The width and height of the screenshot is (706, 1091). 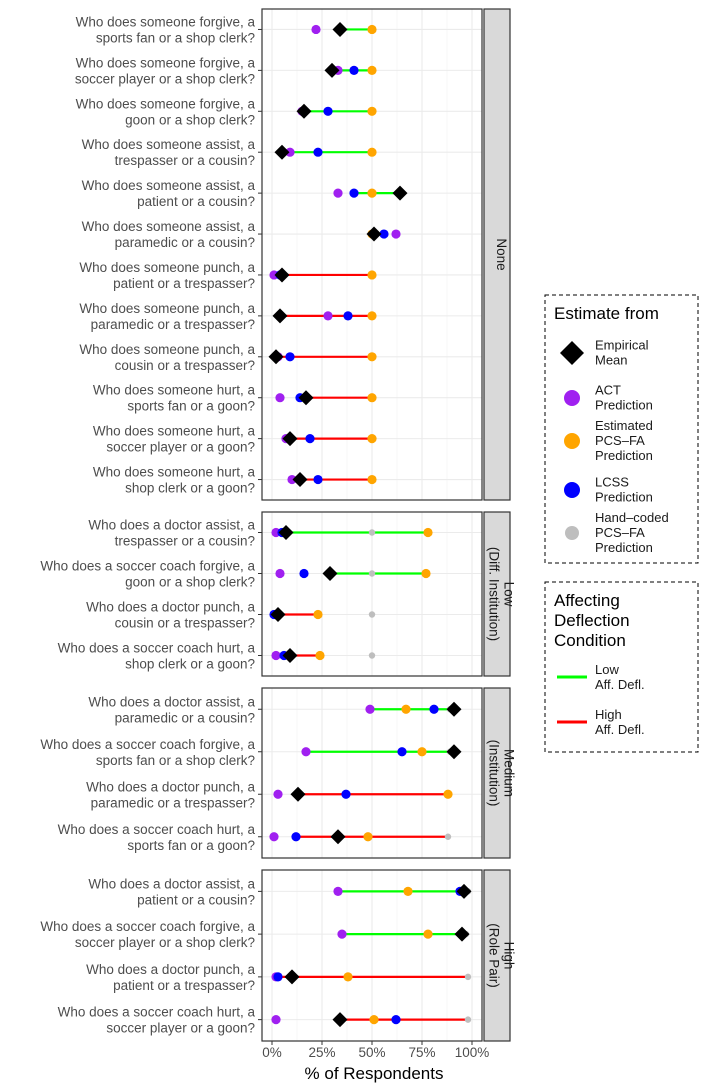 I want to click on legend-dot-icon, so click(x=572, y=533).